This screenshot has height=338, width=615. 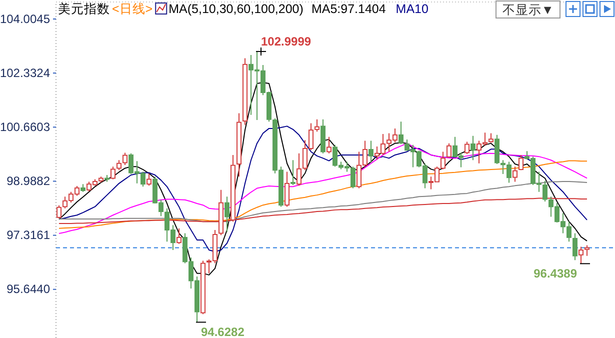 I want to click on annotation: 96.4389, so click(x=556, y=273).